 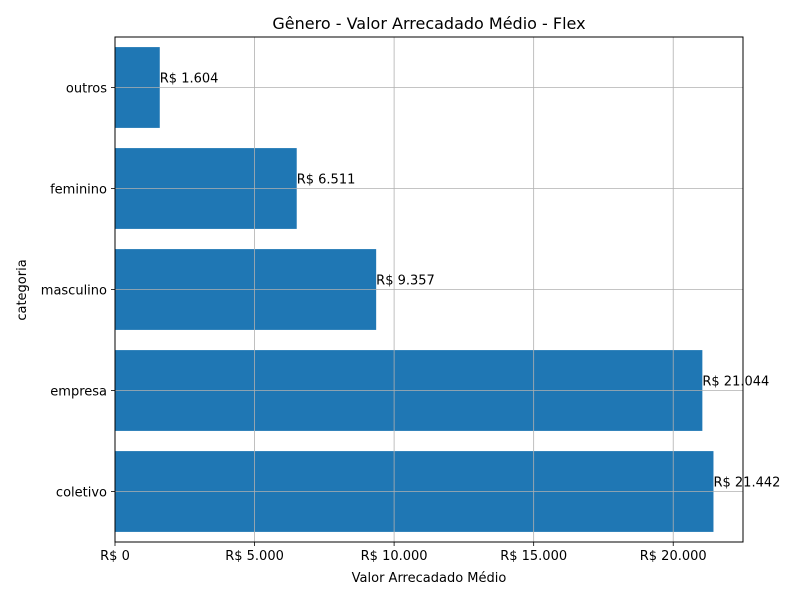 What do you see at coordinates (405, 281) in the screenshot?
I see `data-label: R$ 9.357` at bounding box center [405, 281].